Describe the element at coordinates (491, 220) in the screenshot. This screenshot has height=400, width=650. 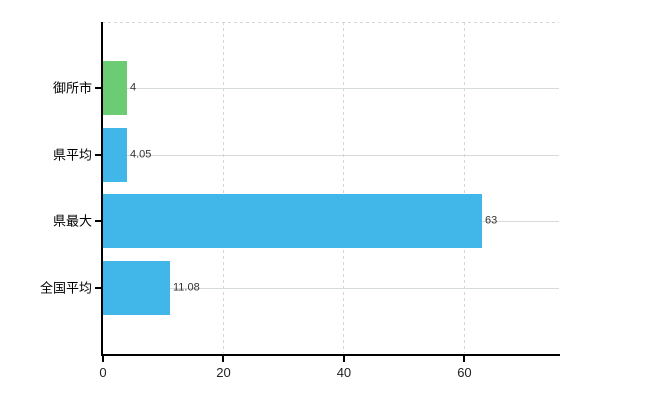
I see `bar-value-label: 63` at that location.